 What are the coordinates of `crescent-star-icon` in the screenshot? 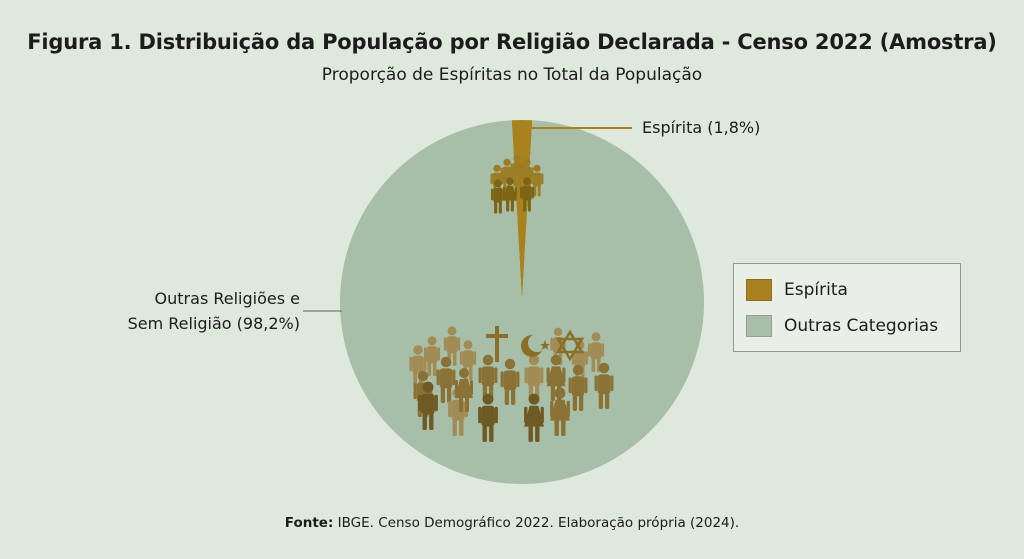 It's located at (535, 345).